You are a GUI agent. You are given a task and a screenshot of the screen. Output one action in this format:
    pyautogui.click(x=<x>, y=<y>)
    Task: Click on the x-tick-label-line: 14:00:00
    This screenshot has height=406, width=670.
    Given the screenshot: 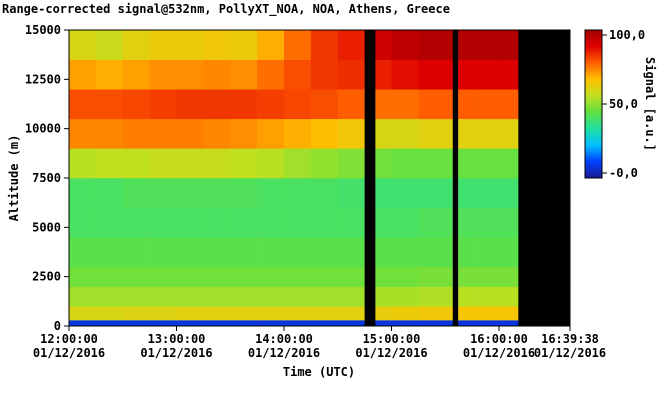 What is the action you would take?
    pyautogui.click(x=284, y=339)
    